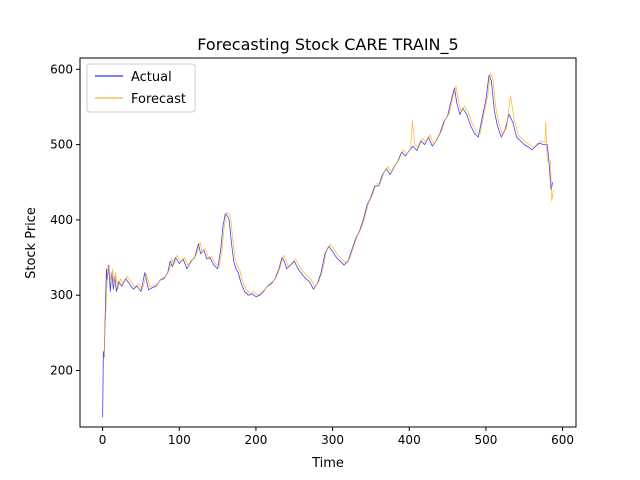  What do you see at coordinates (61, 69) in the screenshot?
I see `y-tick-label: 600` at bounding box center [61, 69].